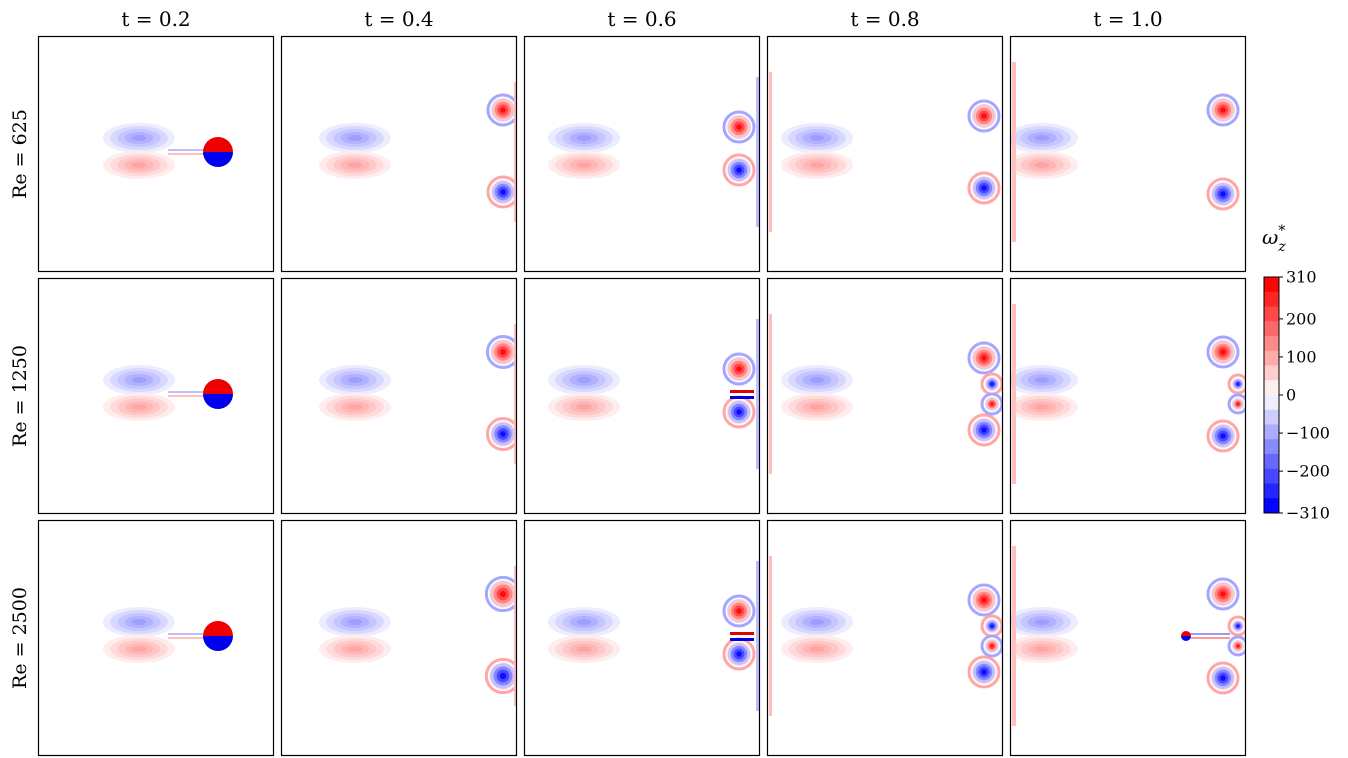 The width and height of the screenshot is (1348, 758). I want to click on colorbar-tick-label: −310, so click(1308, 513).